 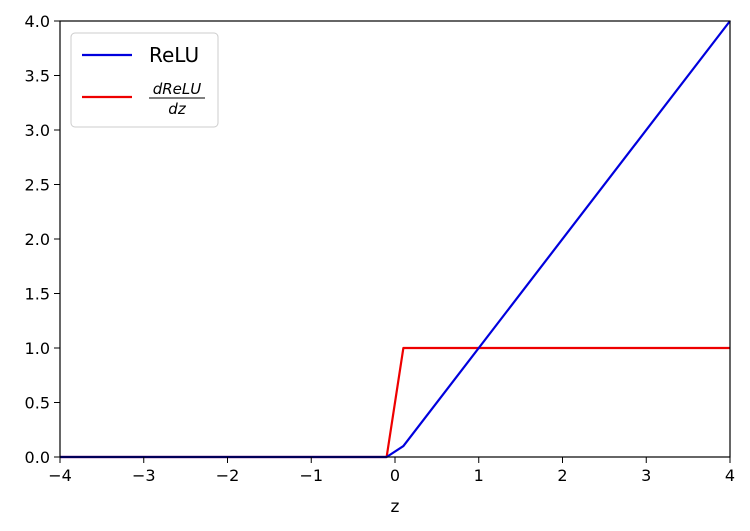 What do you see at coordinates (646, 475) in the screenshot?
I see `x-tick-label: 3` at bounding box center [646, 475].